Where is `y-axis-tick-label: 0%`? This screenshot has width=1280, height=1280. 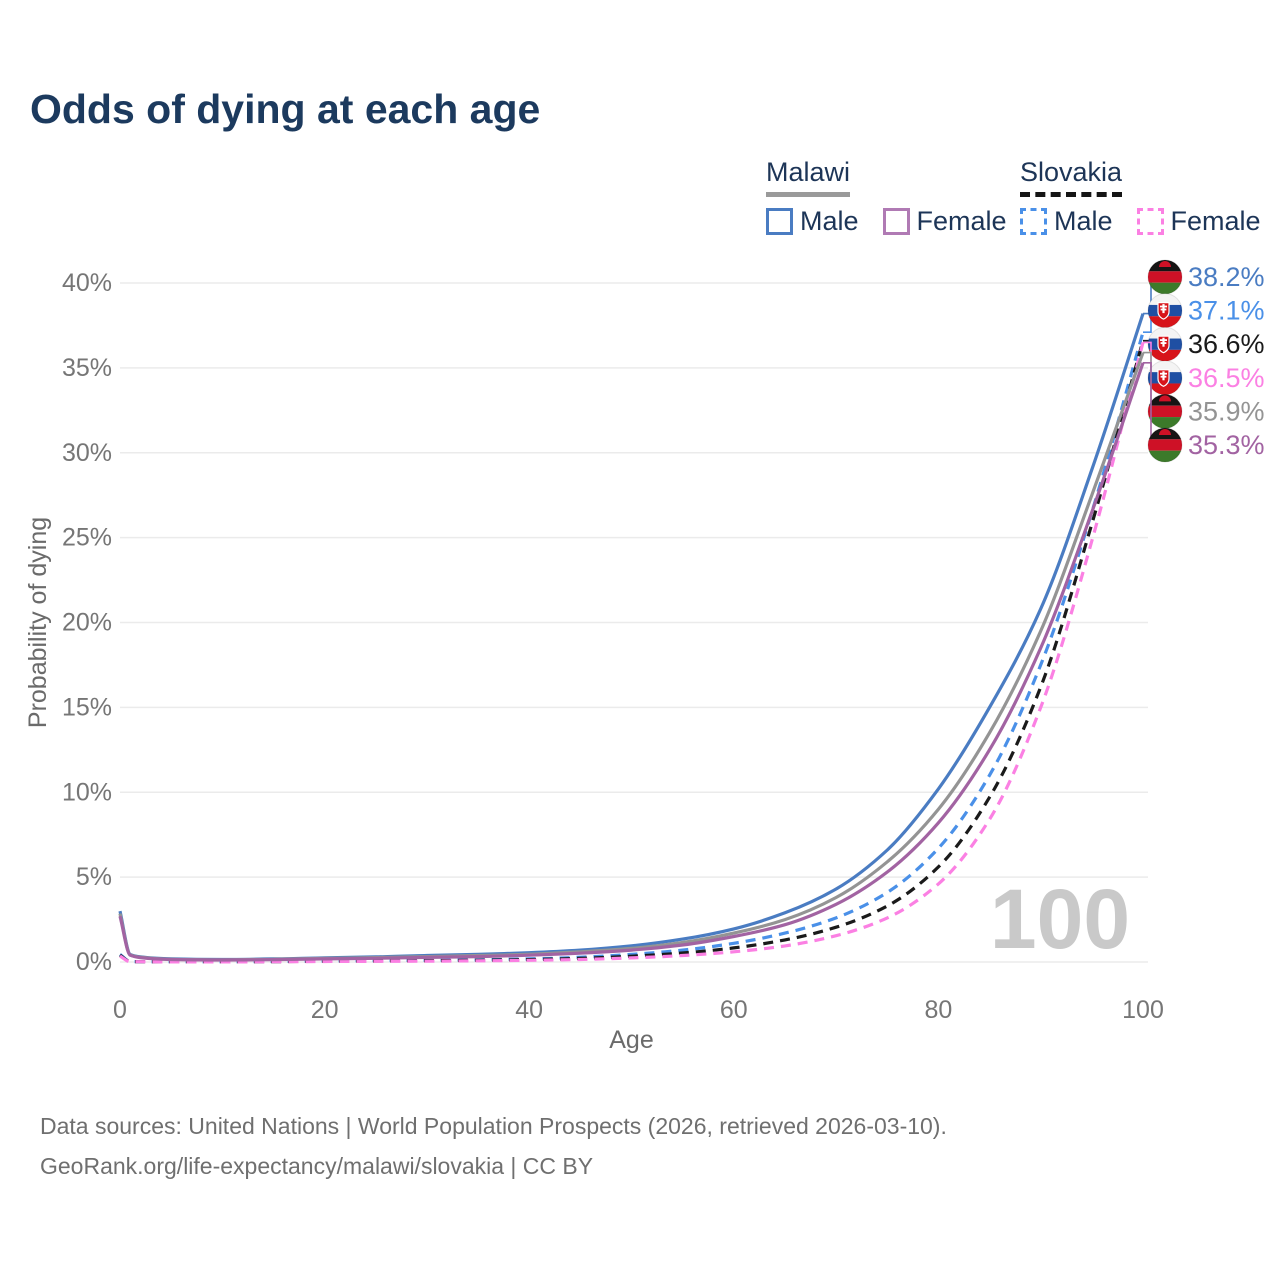 y-axis-tick-label: 0% is located at coordinates (94, 962).